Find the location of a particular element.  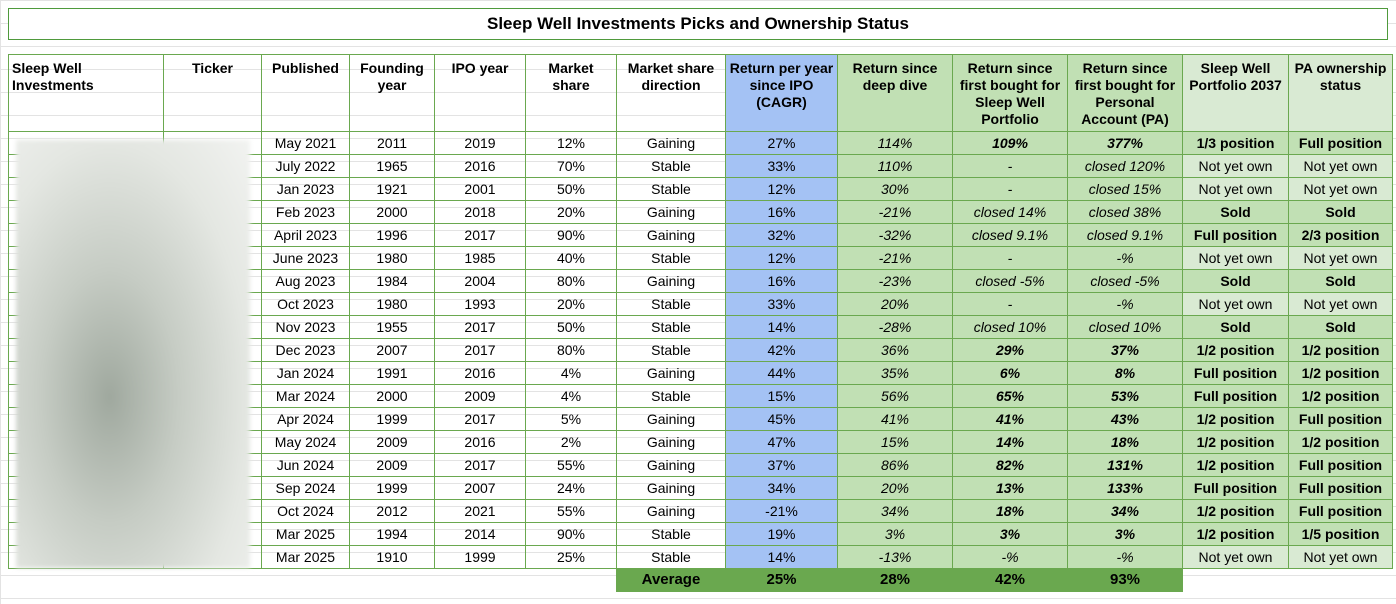

cell-pas: Not yet own is located at coordinates (1340, 304).